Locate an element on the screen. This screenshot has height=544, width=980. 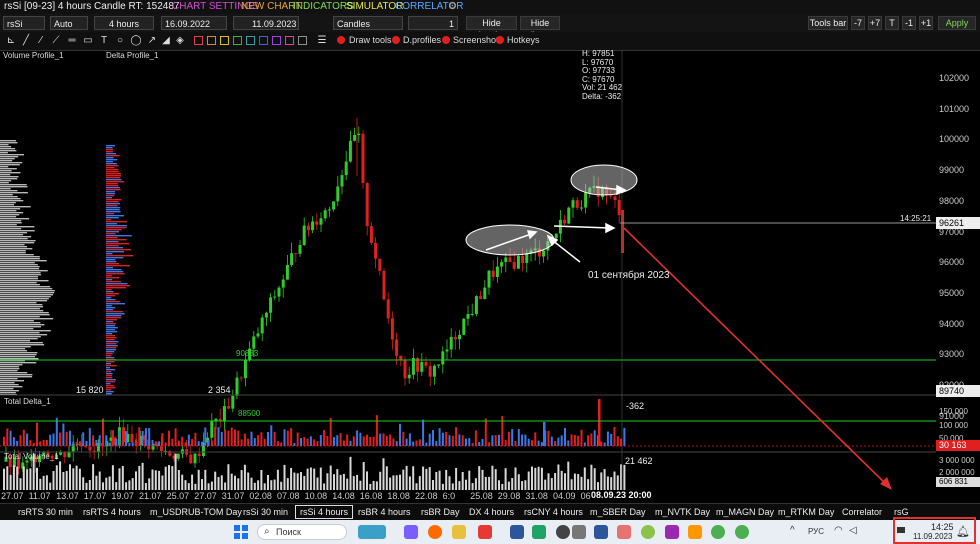
marker-icon: ◢ is located at coordinates (166, 40).